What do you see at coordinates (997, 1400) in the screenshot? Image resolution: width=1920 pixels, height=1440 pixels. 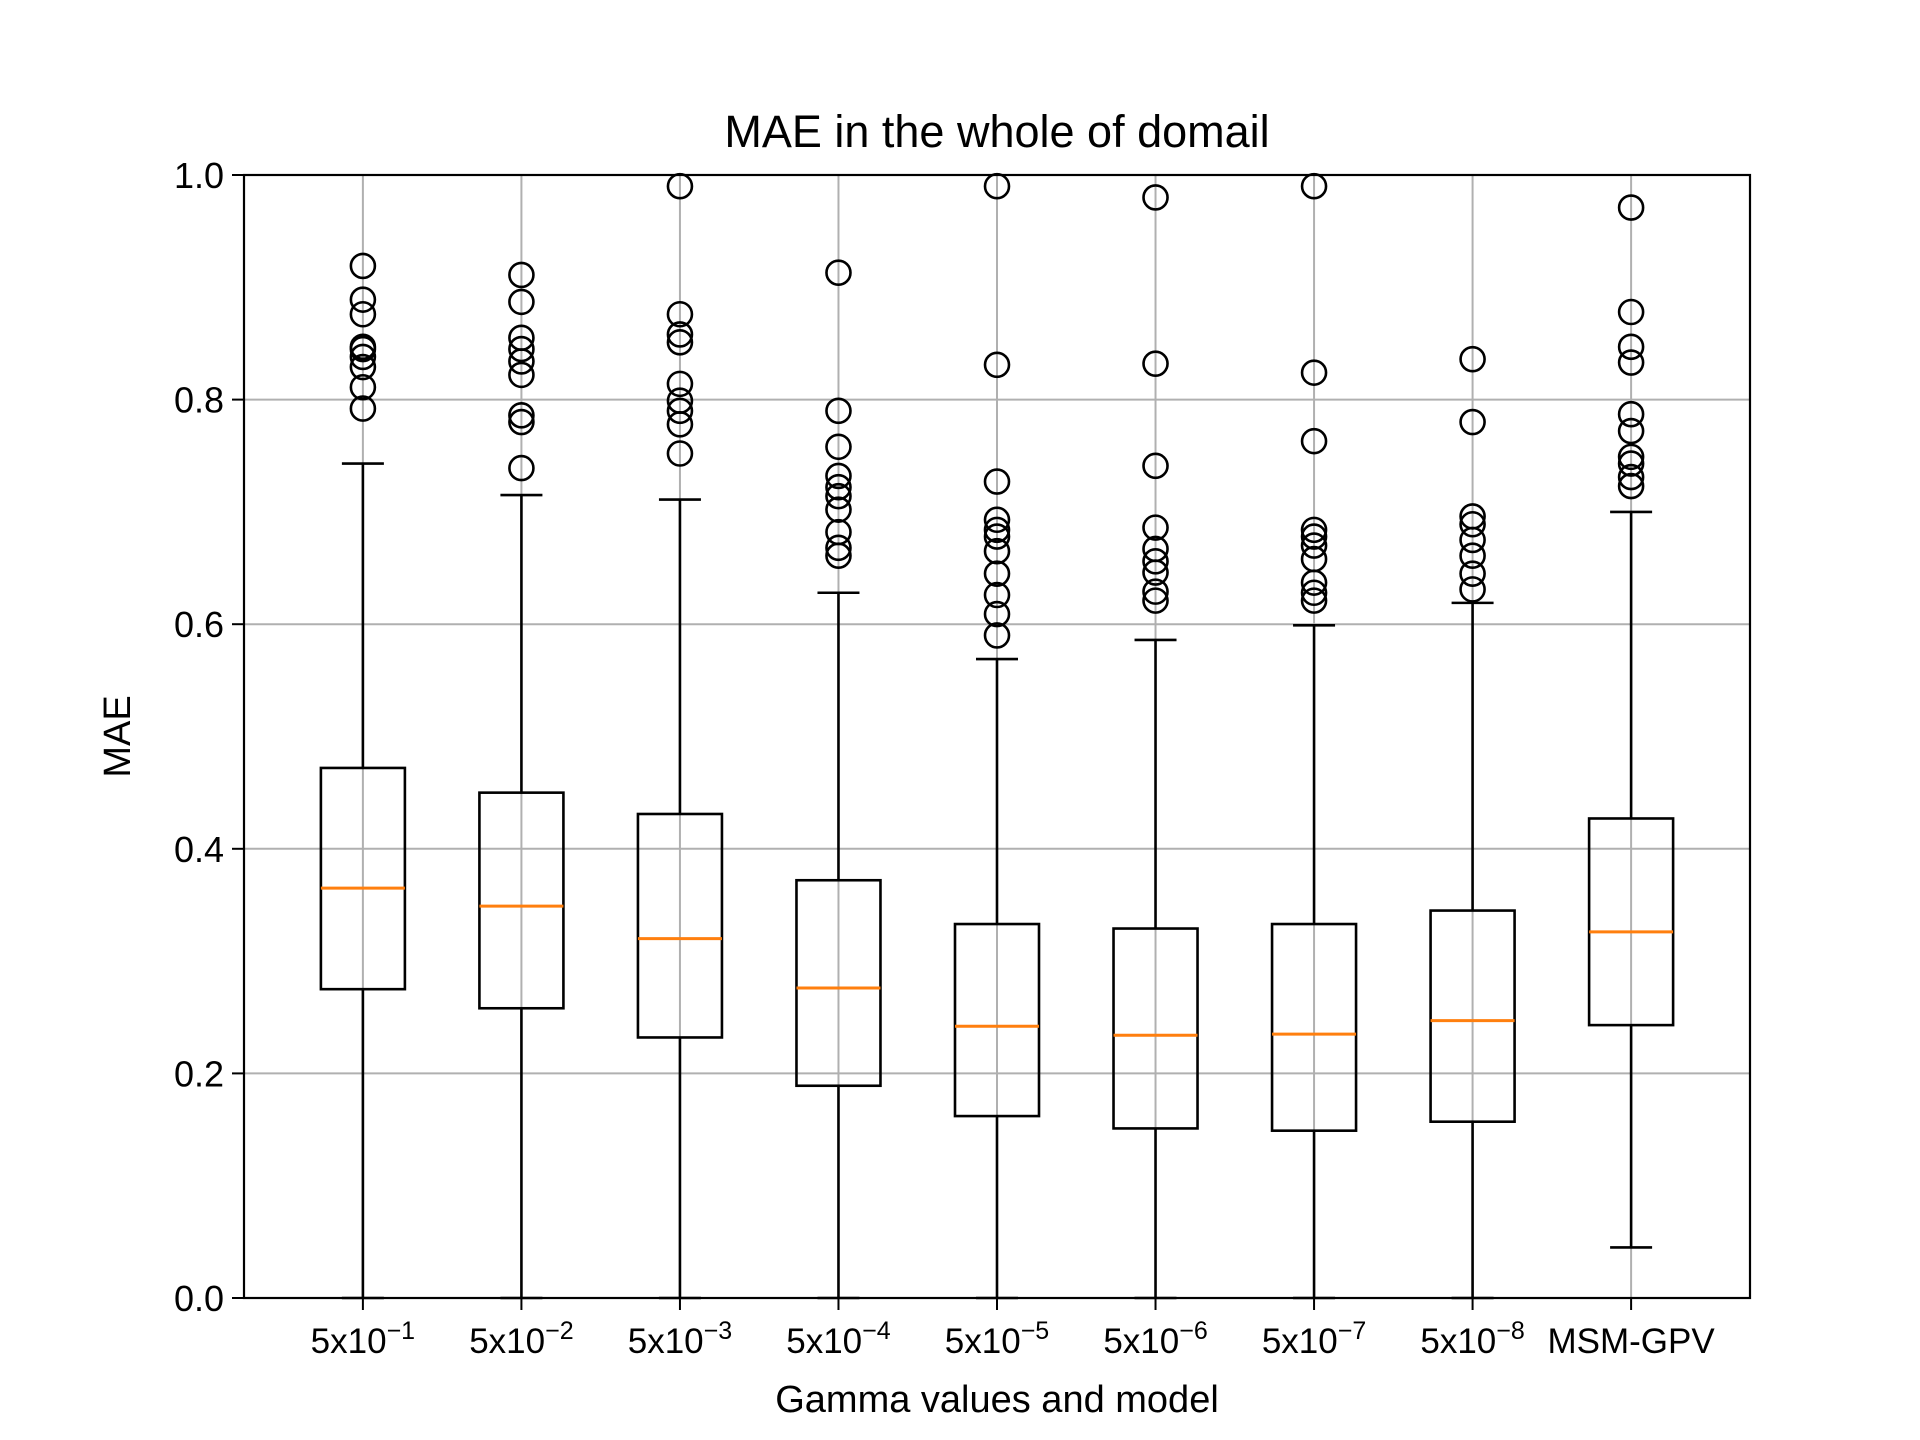 I see `x-axis-label: Gamma values and model` at bounding box center [997, 1400].